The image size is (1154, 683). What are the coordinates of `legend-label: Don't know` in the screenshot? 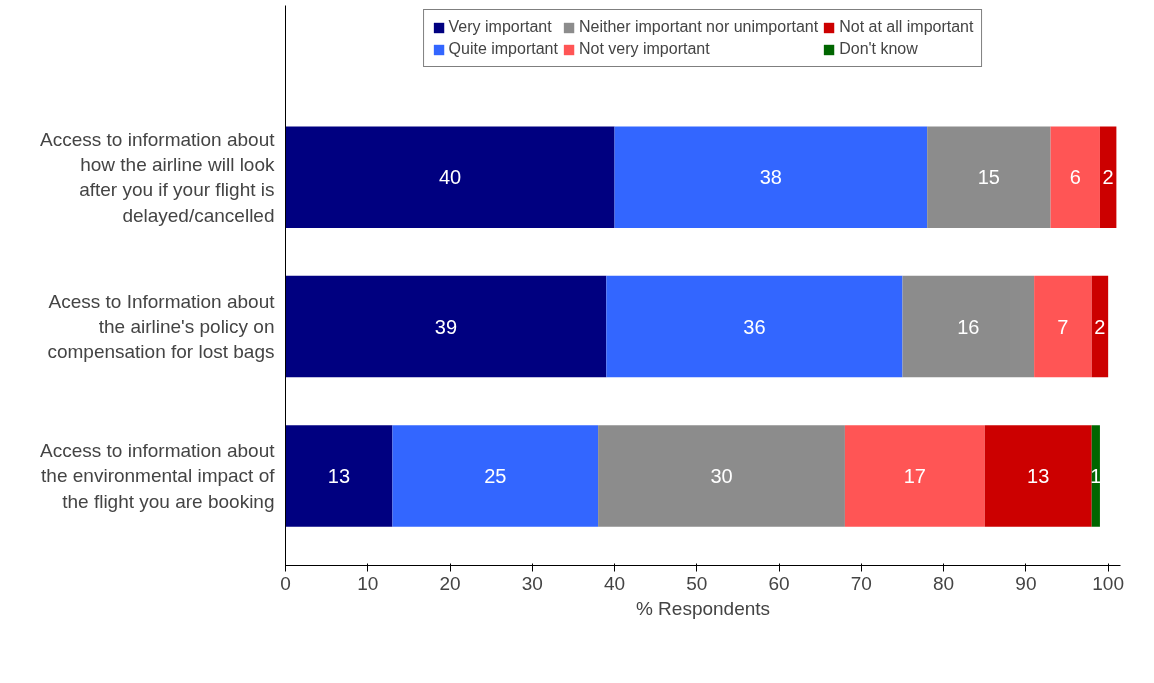 It's located at (878, 49).